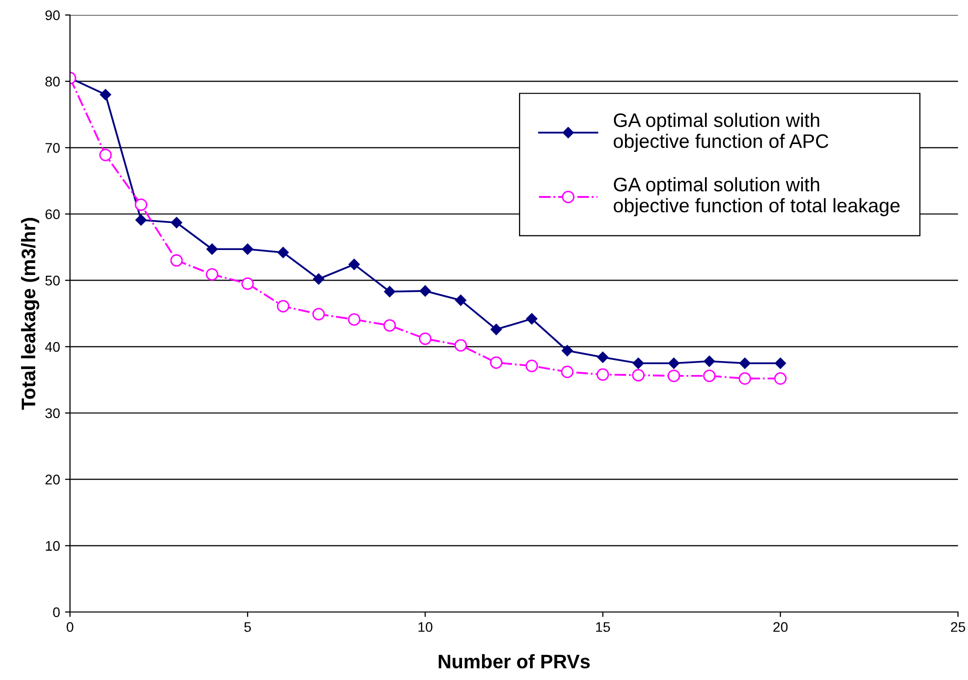 The image size is (968, 680). What do you see at coordinates (958, 627) in the screenshot?
I see `x-tick-label: 25` at bounding box center [958, 627].